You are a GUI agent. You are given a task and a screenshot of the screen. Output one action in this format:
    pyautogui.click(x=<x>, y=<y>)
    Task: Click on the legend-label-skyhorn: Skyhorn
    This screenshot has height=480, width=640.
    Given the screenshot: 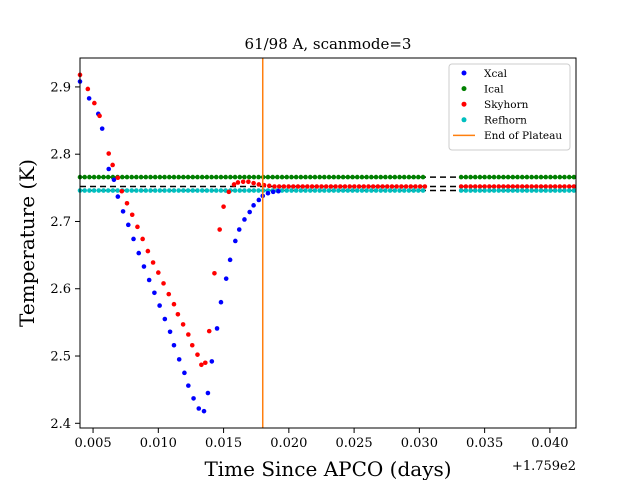 What is the action you would take?
    pyautogui.click(x=506, y=105)
    